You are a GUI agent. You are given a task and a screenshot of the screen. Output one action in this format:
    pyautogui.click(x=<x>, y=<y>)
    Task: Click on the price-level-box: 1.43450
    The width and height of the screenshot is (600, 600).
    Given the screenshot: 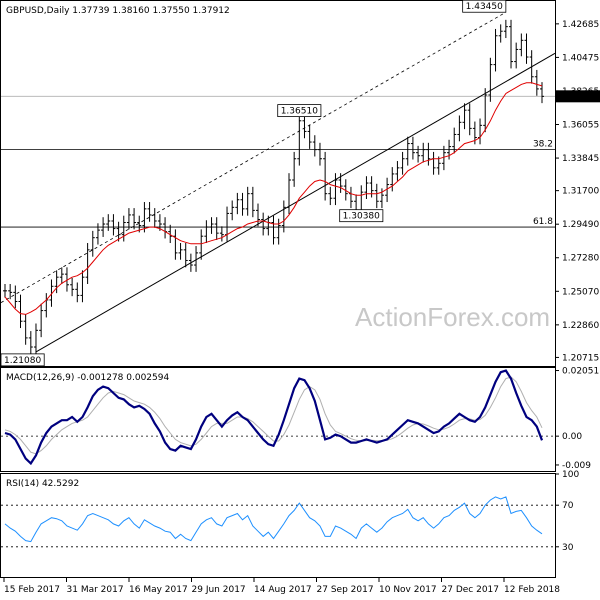 What is the action you would take?
    pyautogui.click(x=484, y=6)
    